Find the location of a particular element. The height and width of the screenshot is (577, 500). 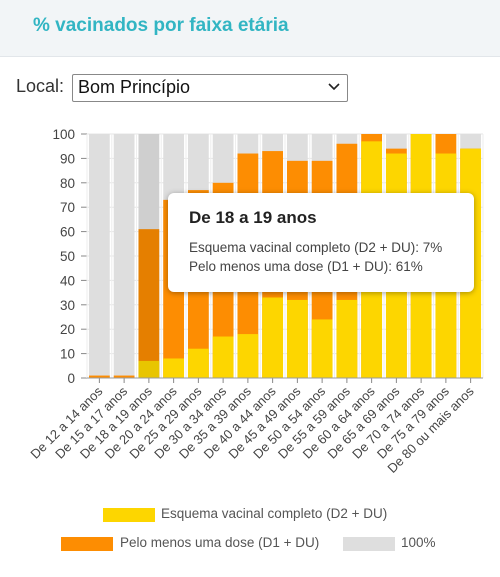

legend-label-complete: Esquema vacinal completo (D2 + DU) is located at coordinates (274, 513).